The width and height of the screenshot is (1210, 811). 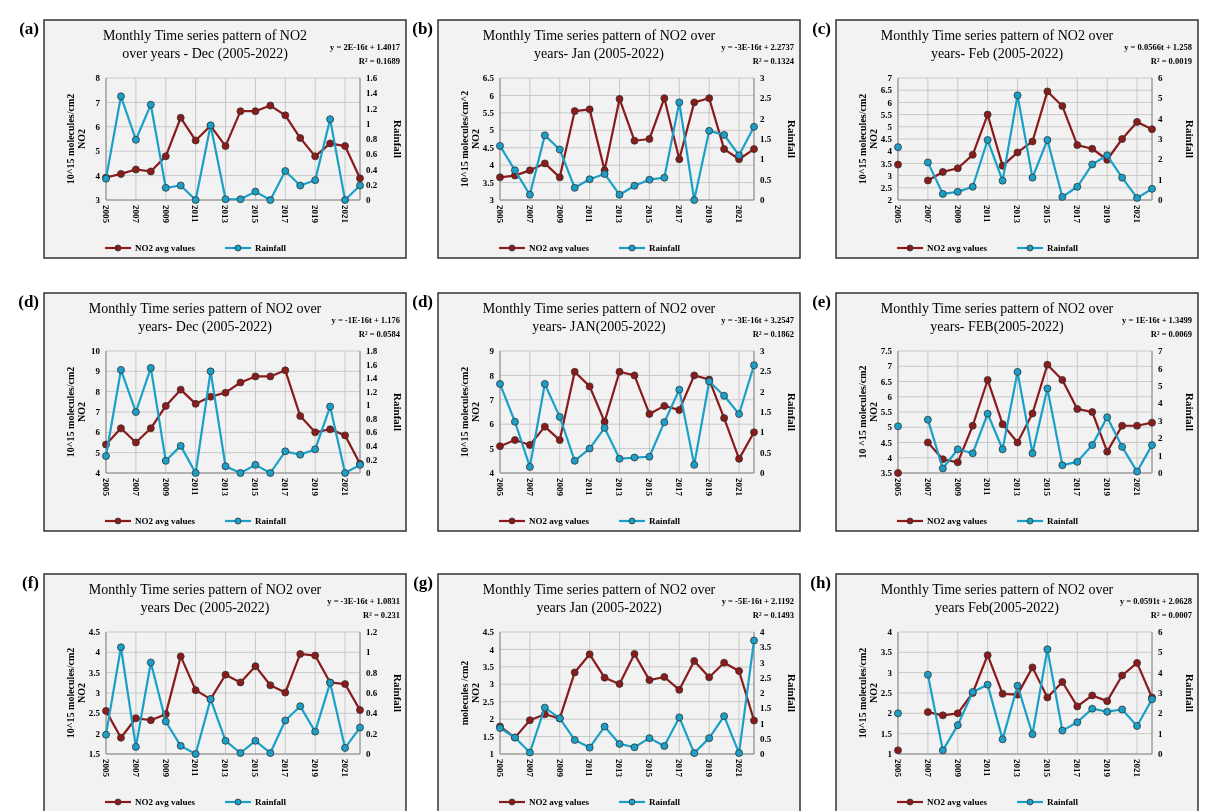 I want to click on y2-tick-label: 1.5, so click(x=766, y=139).